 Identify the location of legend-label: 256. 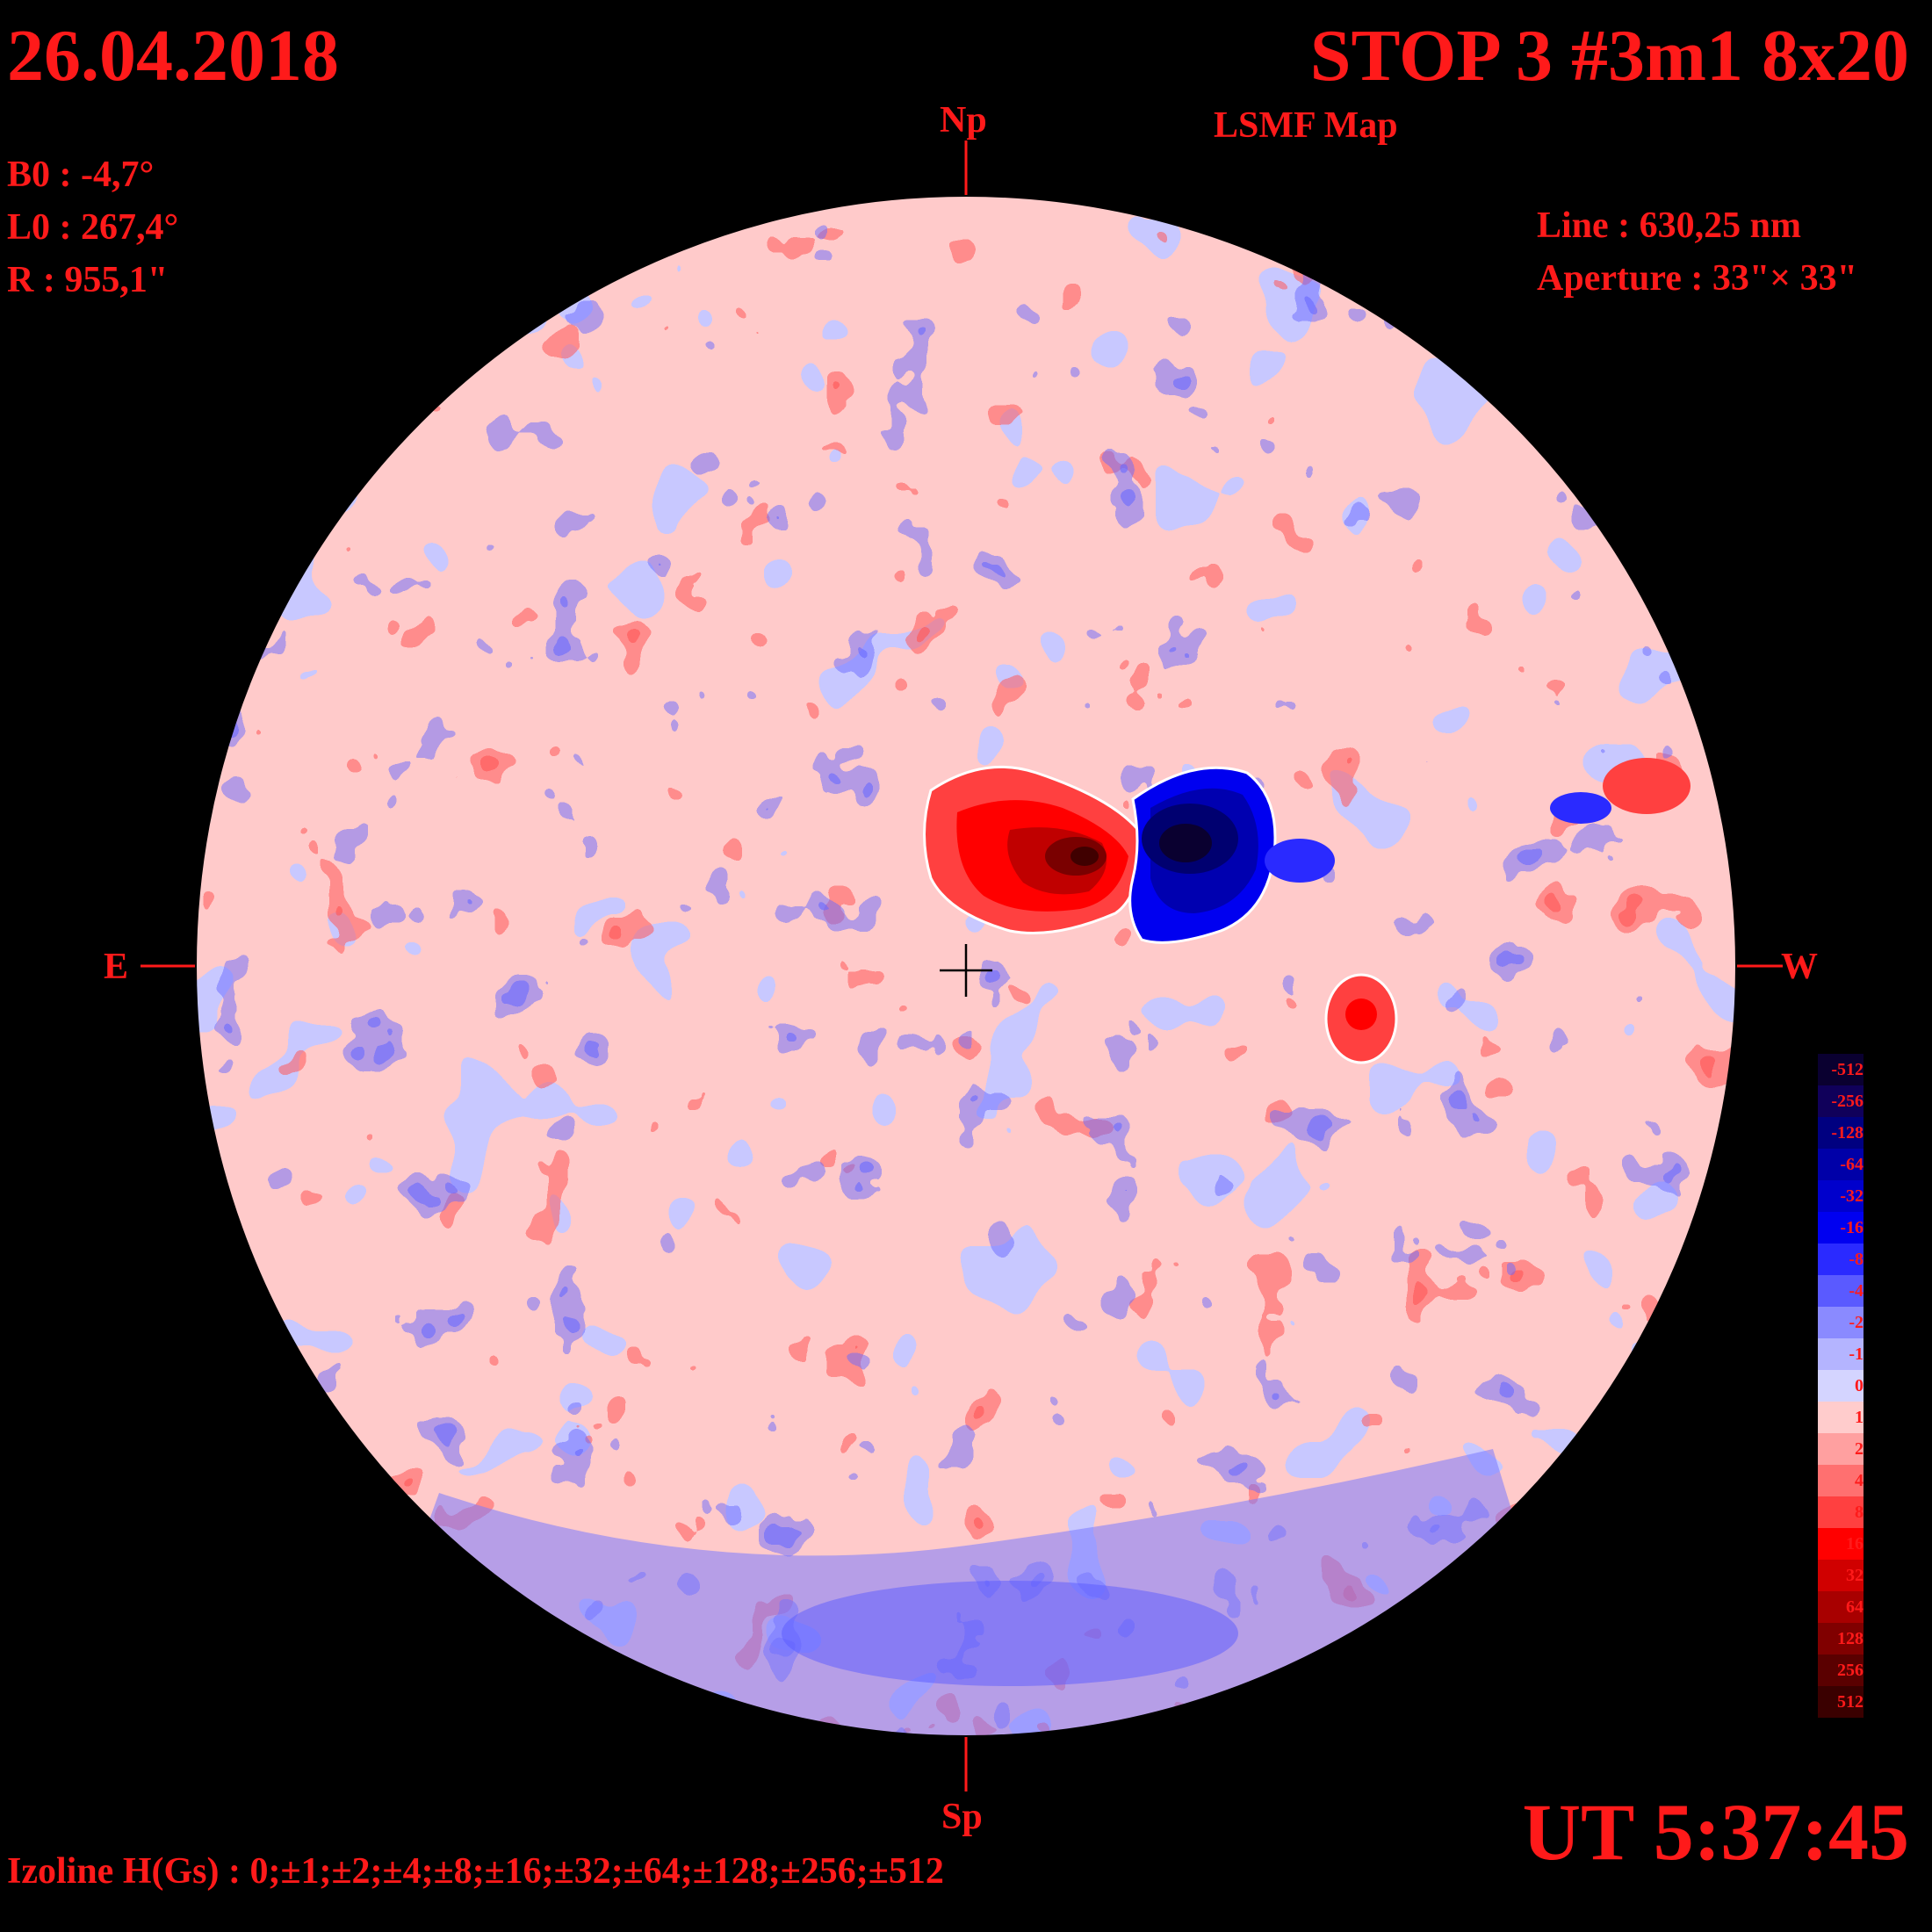
(1851, 1670).